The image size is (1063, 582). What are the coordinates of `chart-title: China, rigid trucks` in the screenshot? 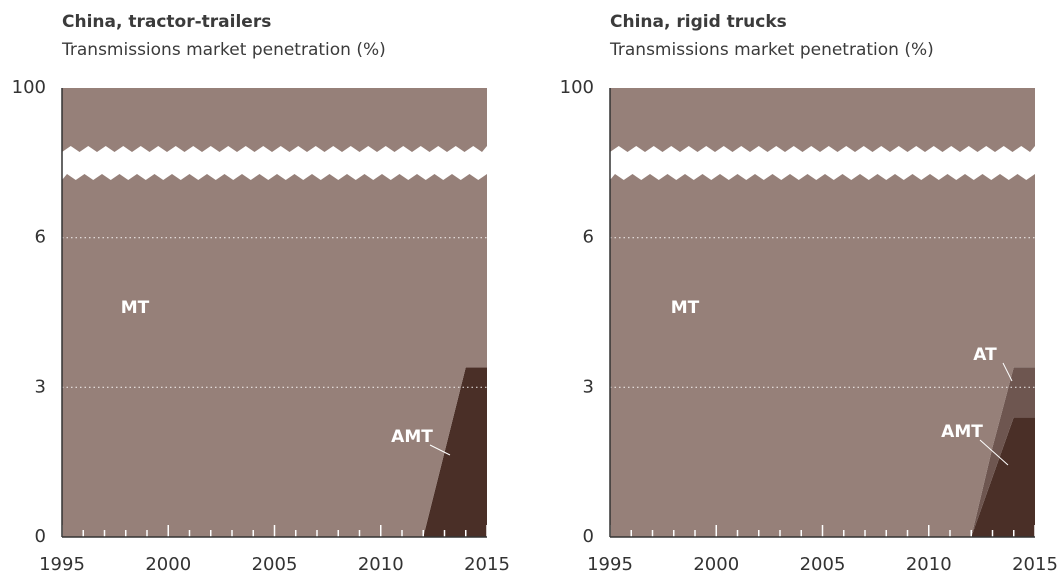 It's located at (698, 22).